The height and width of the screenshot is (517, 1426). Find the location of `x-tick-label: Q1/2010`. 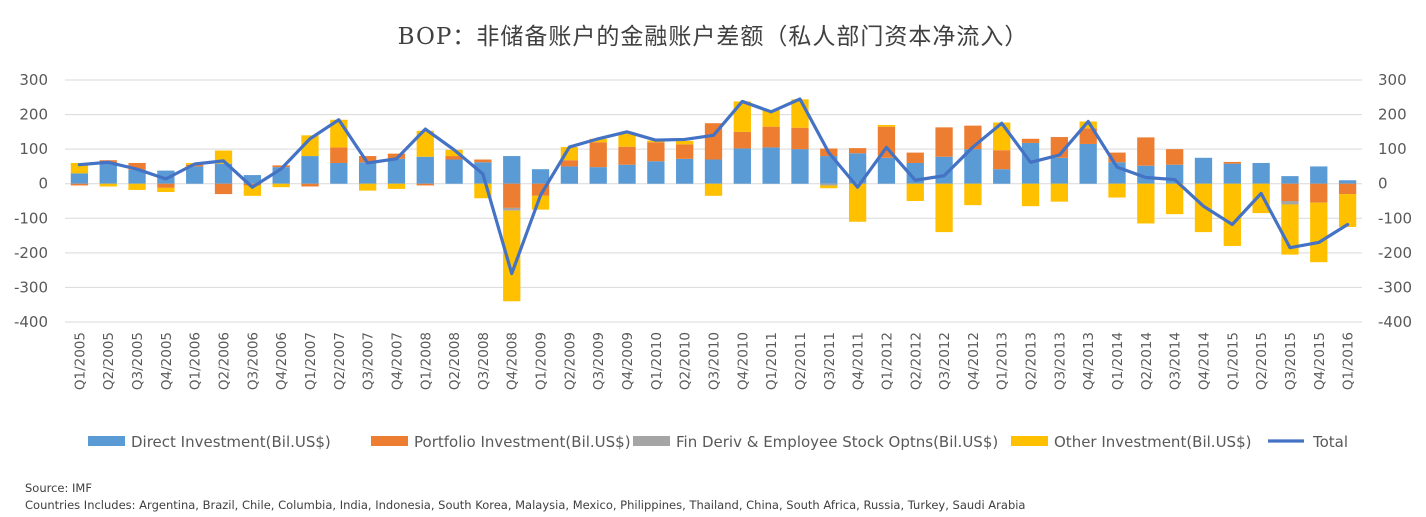

x-tick-label: Q1/2010 is located at coordinates (657, 361).